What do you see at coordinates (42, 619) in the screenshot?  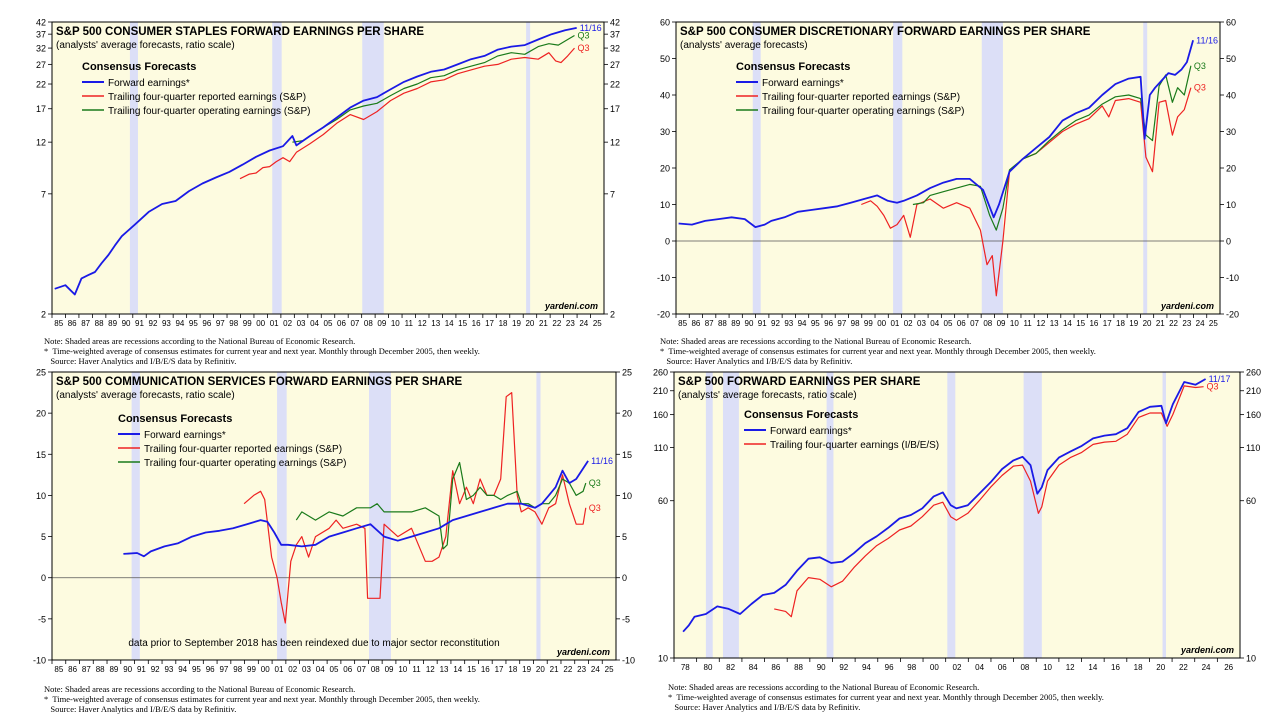 I see `y-tick-label-left: -5` at bounding box center [42, 619].